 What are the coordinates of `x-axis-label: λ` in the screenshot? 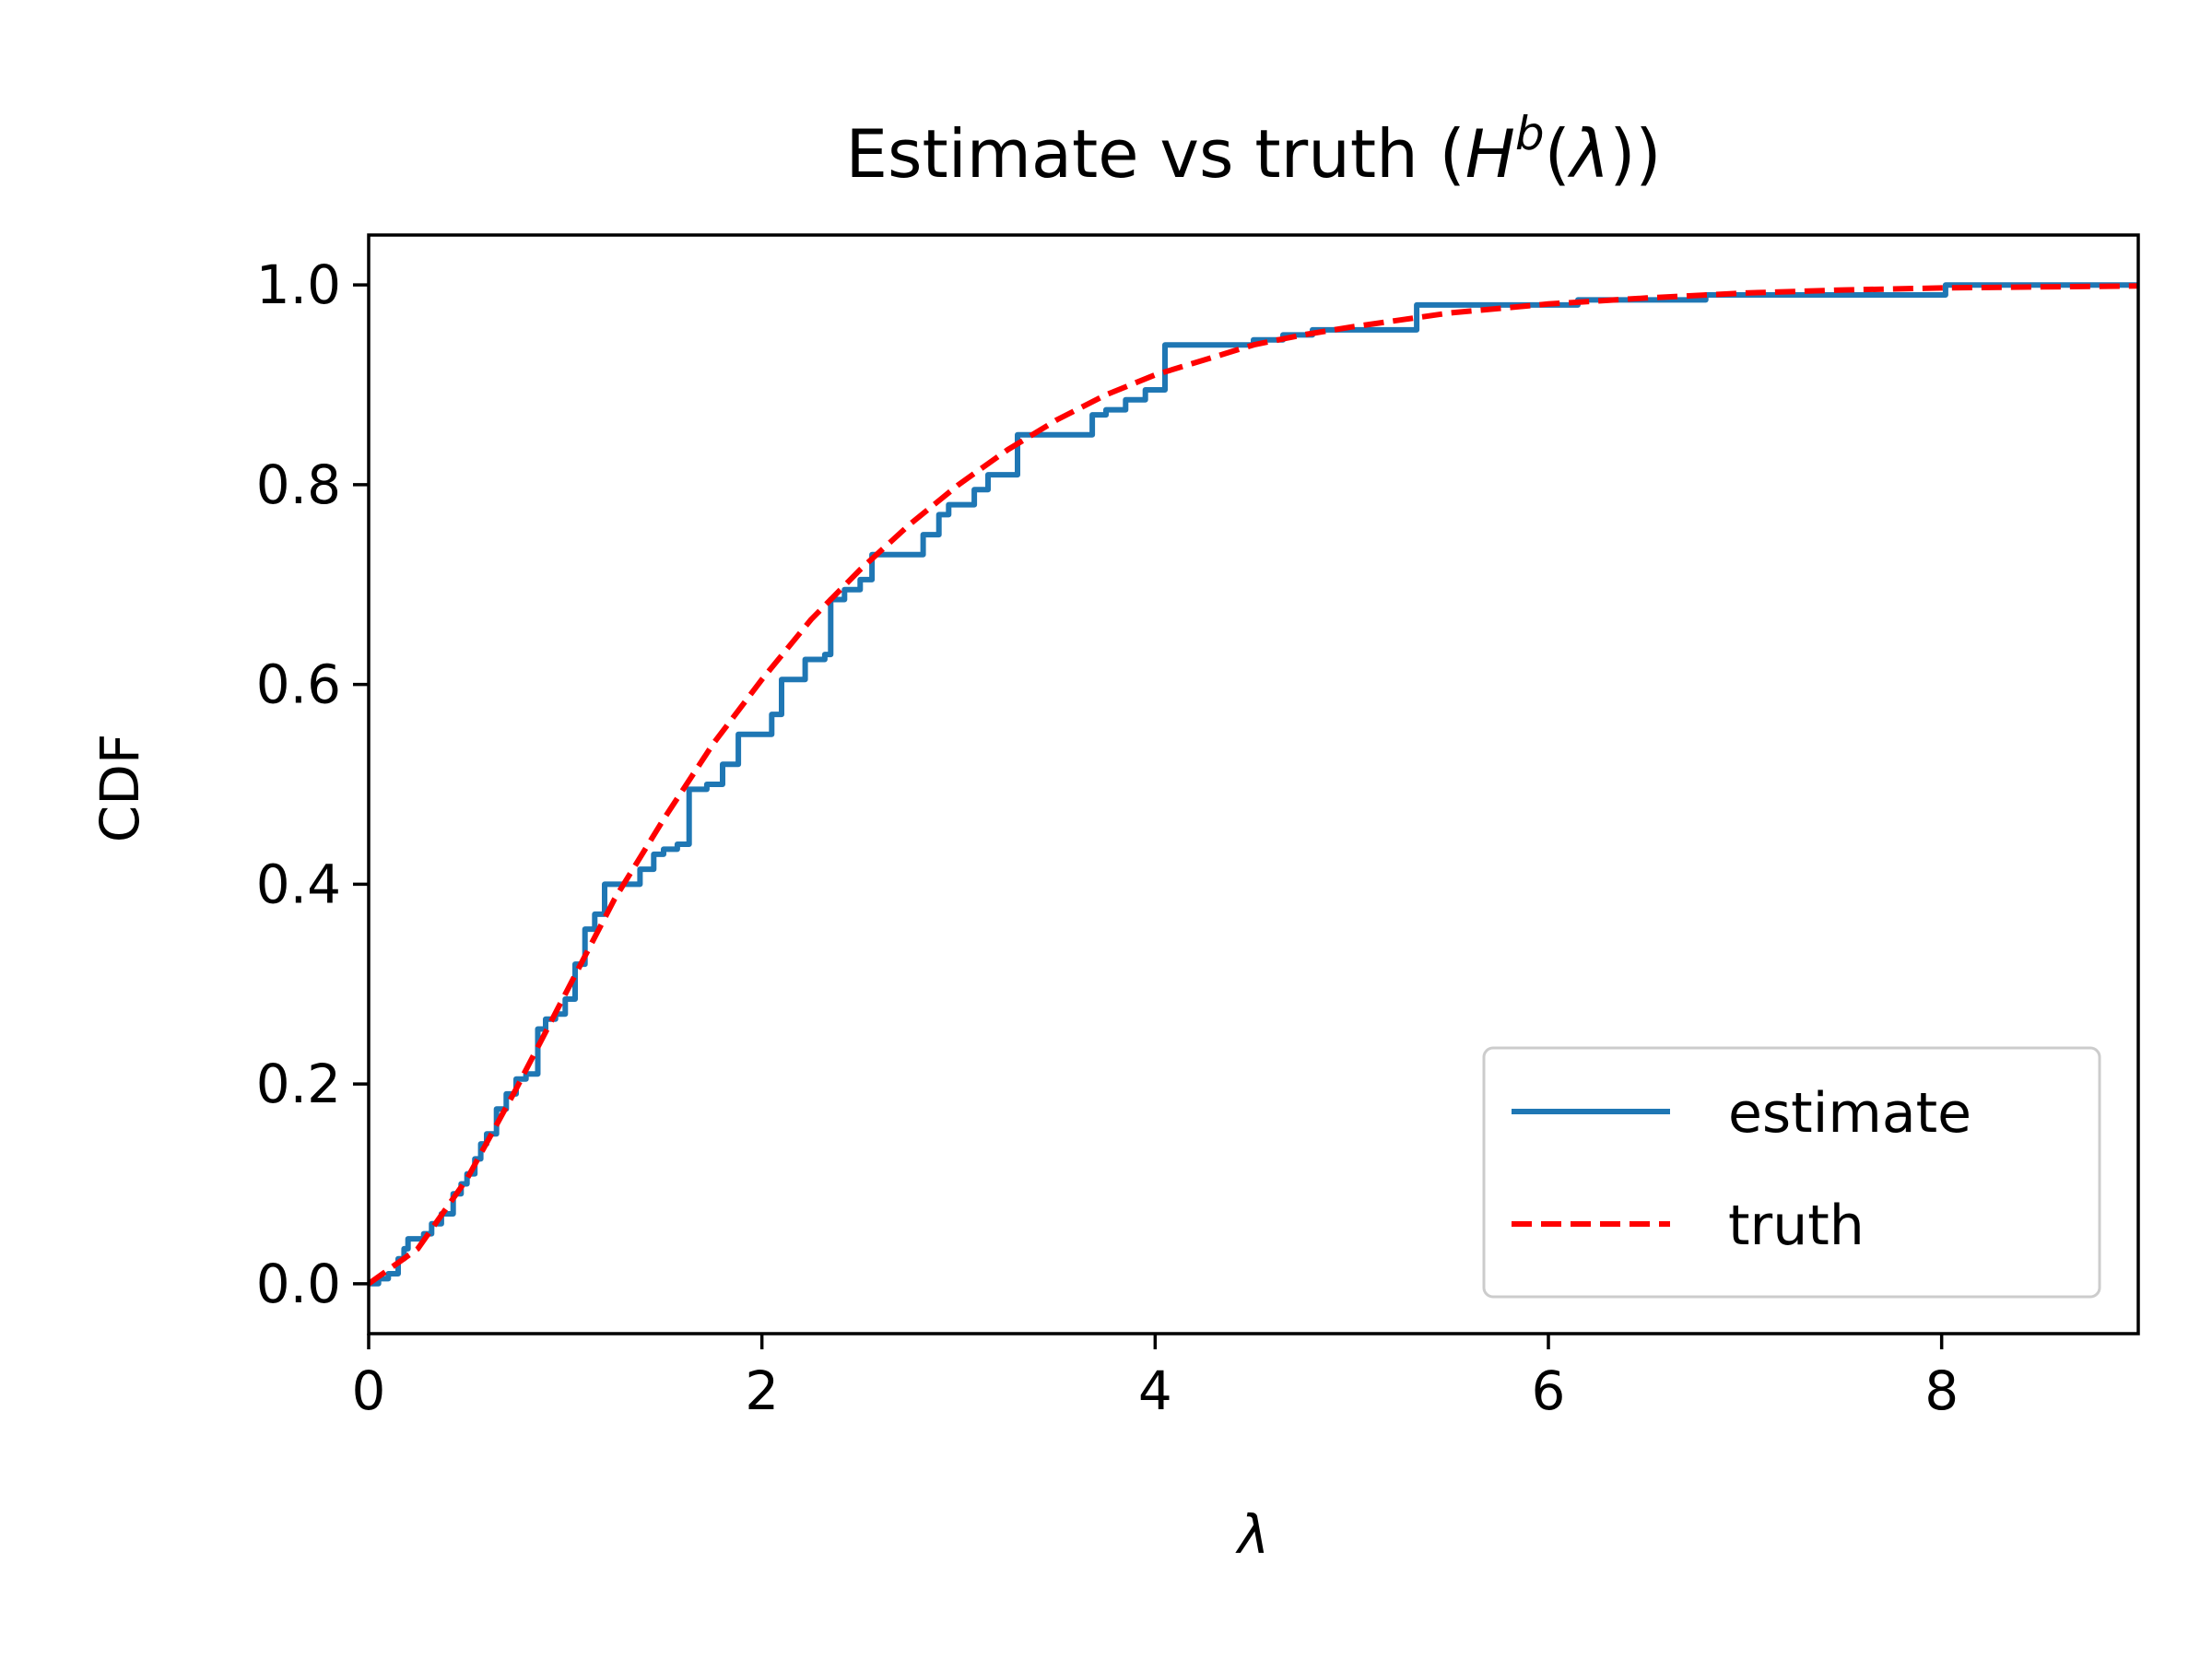 It's located at (1252, 1534).